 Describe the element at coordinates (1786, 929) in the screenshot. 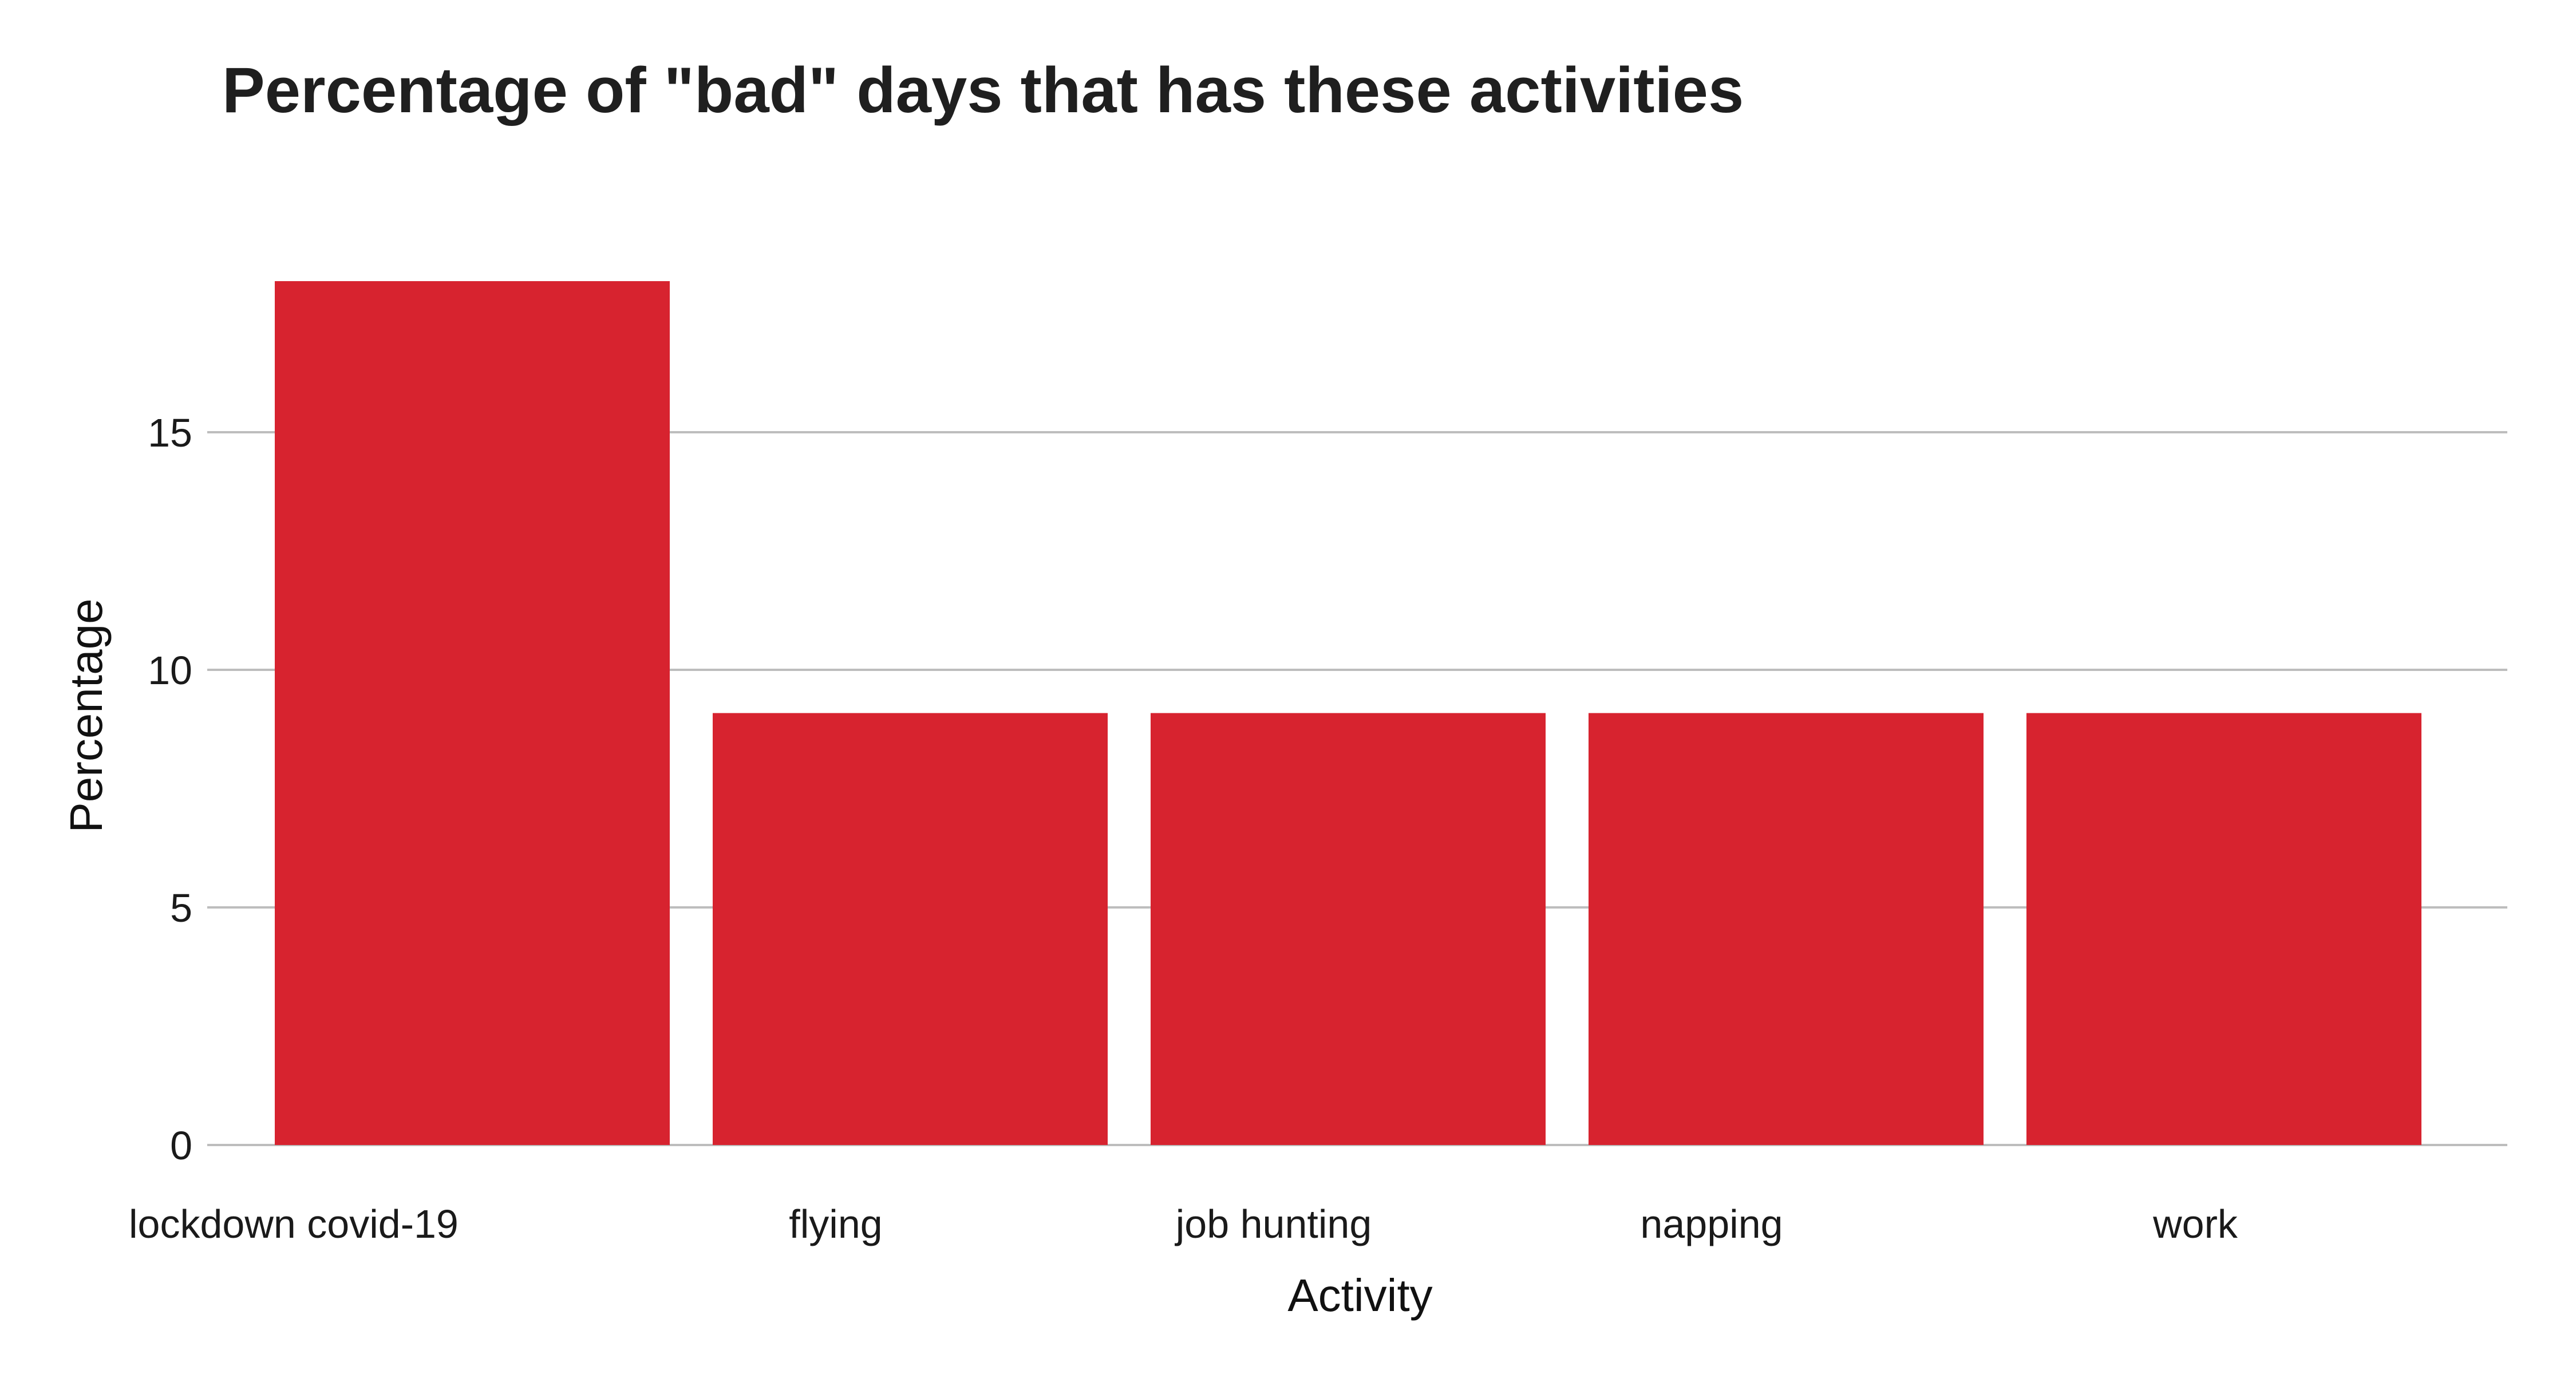

I see `bar-napping` at that location.